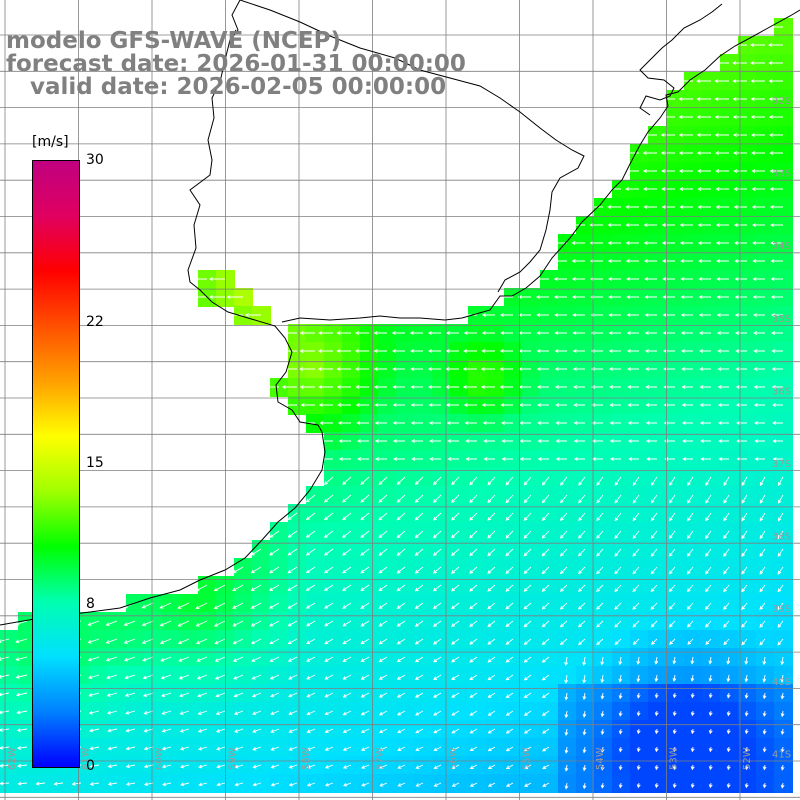  What do you see at coordinates (12, 758) in the screenshot?
I see `longitude-label: 62W` at bounding box center [12, 758].